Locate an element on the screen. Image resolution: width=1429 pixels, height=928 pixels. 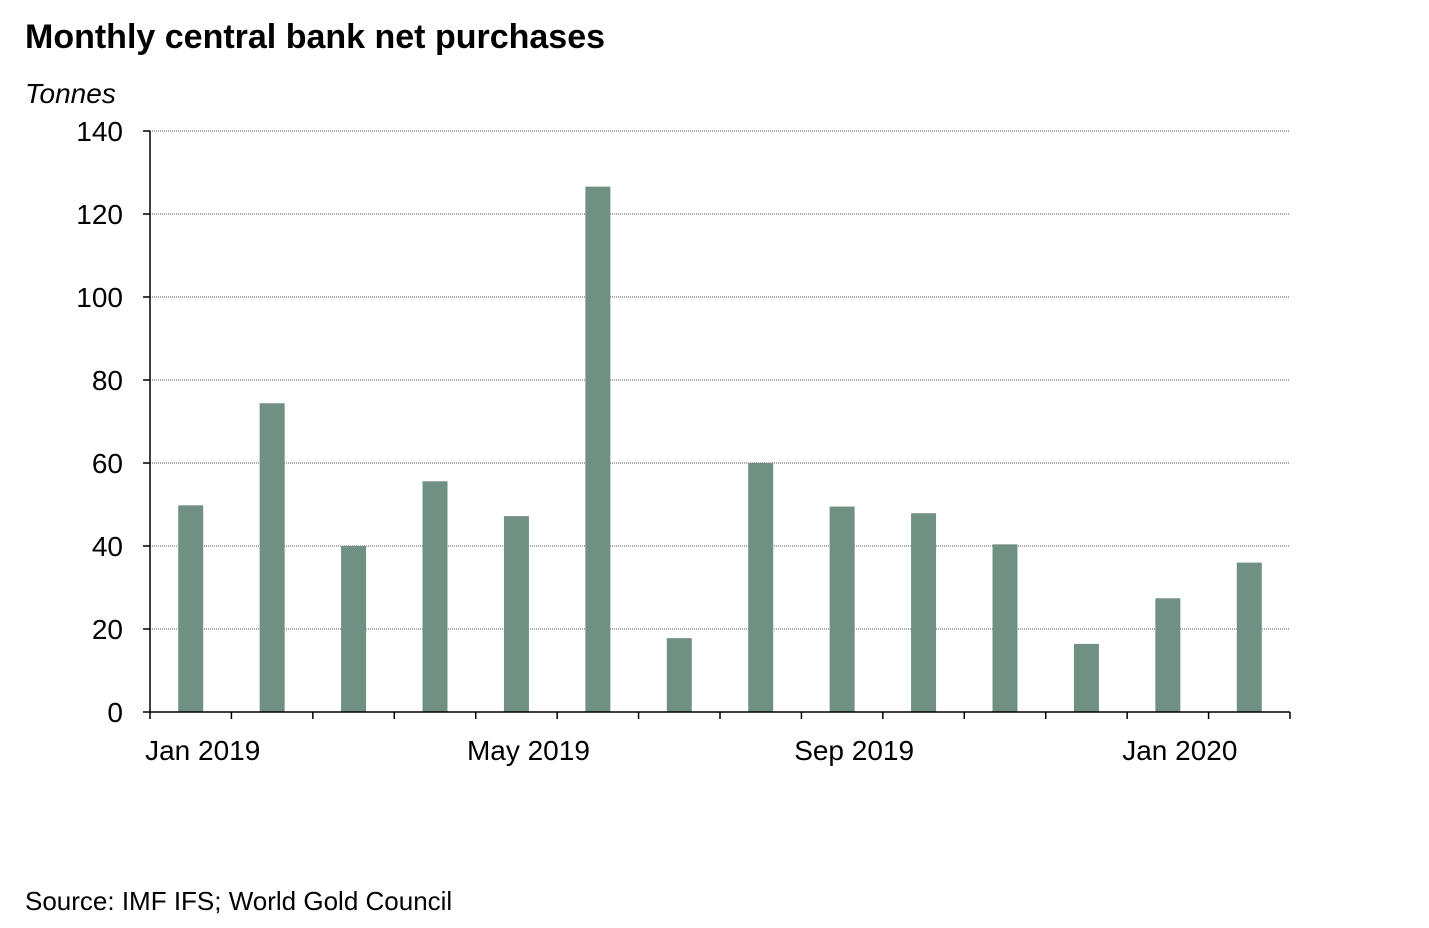
bar-oct-2019 is located at coordinates (924, 612).